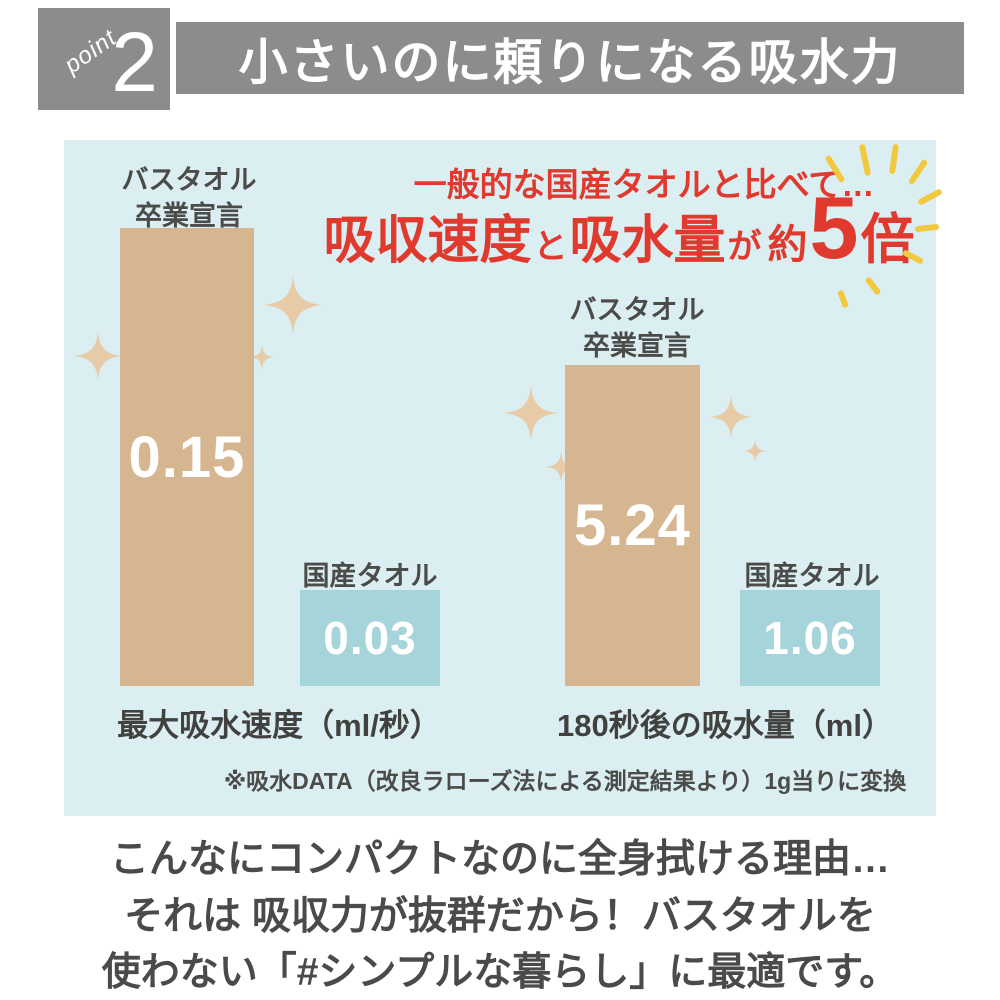 The image size is (1000, 1000). I want to click on left-tall-bar-label-line2: 卒業宣言, so click(189, 216).